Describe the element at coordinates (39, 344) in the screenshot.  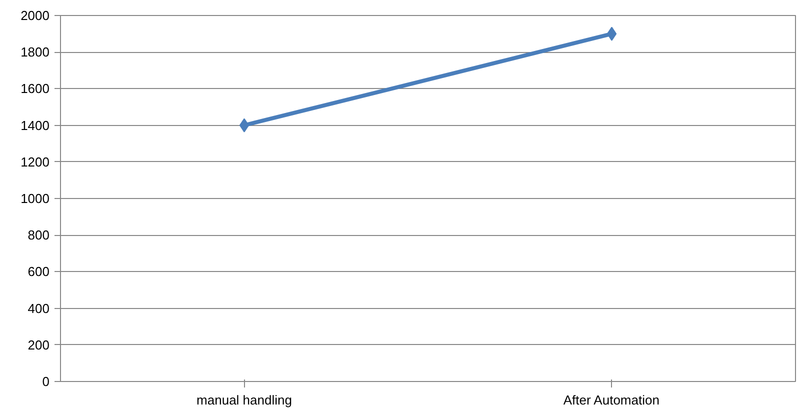
I see `y-tick-label: 200` at that location.